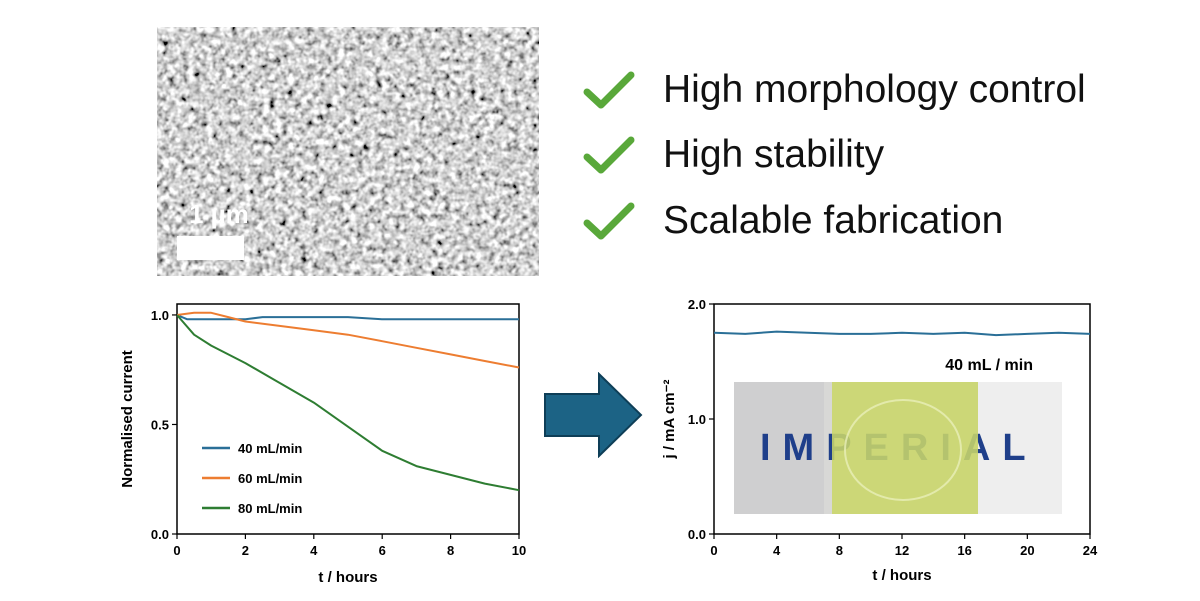 Image resolution: width=1200 pixels, height=601 pixels. Describe the element at coordinates (348, 151) in the screenshot. I see `sem-micrograph: 1 µm` at that location.